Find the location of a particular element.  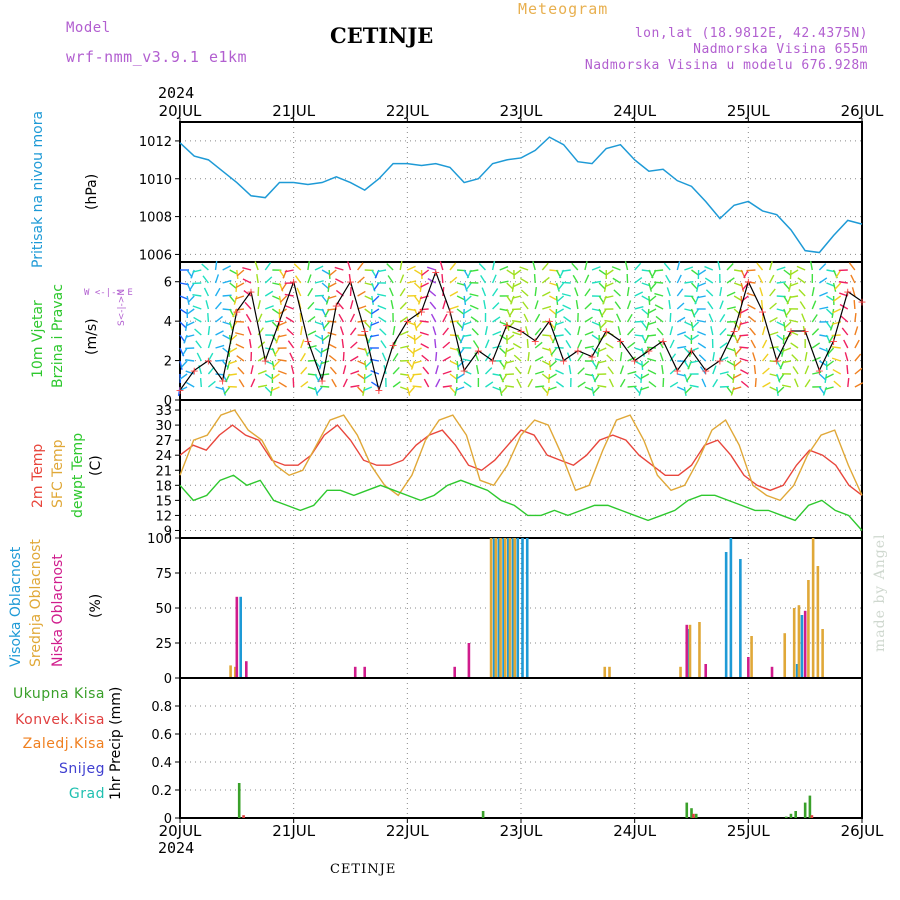

precip-bar is located at coordinates (691, 813).